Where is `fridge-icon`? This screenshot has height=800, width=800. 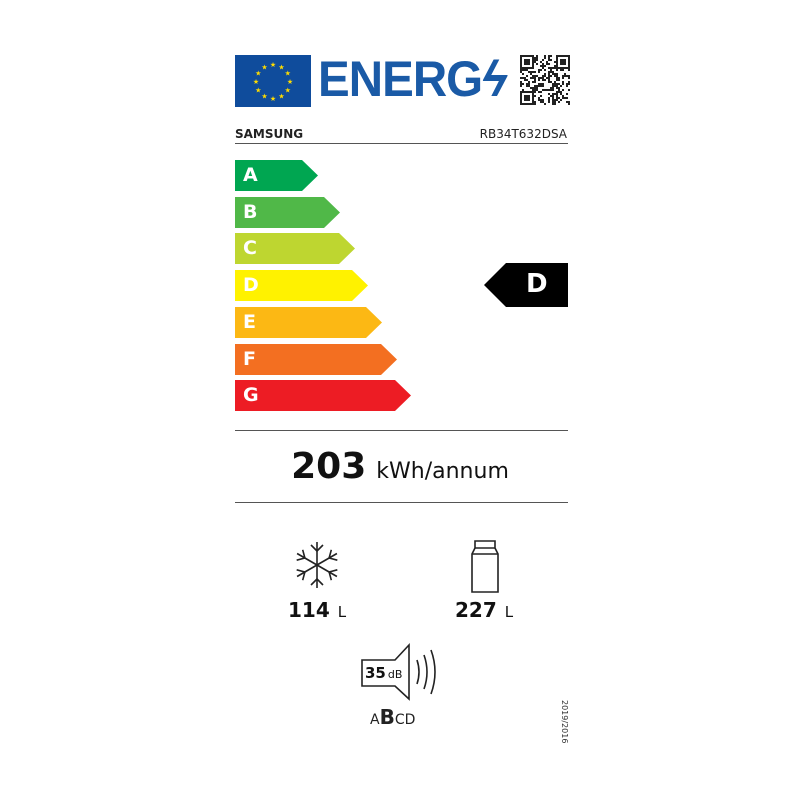
fridge-icon is located at coordinates (485, 566).